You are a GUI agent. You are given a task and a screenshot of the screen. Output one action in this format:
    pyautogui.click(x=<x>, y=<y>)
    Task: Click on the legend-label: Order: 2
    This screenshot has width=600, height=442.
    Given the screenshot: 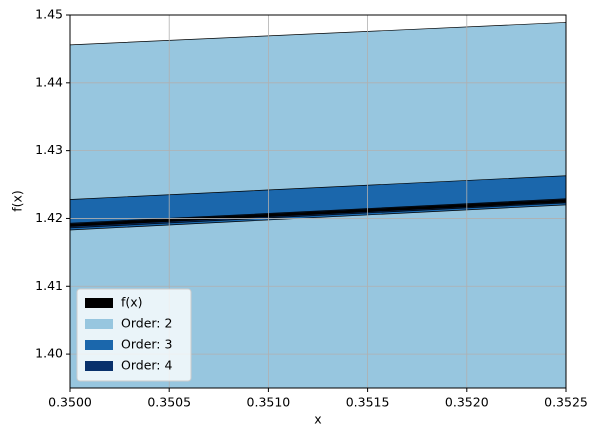 What is the action you would take?
    pyautogui.click(x=146, y=323)
    